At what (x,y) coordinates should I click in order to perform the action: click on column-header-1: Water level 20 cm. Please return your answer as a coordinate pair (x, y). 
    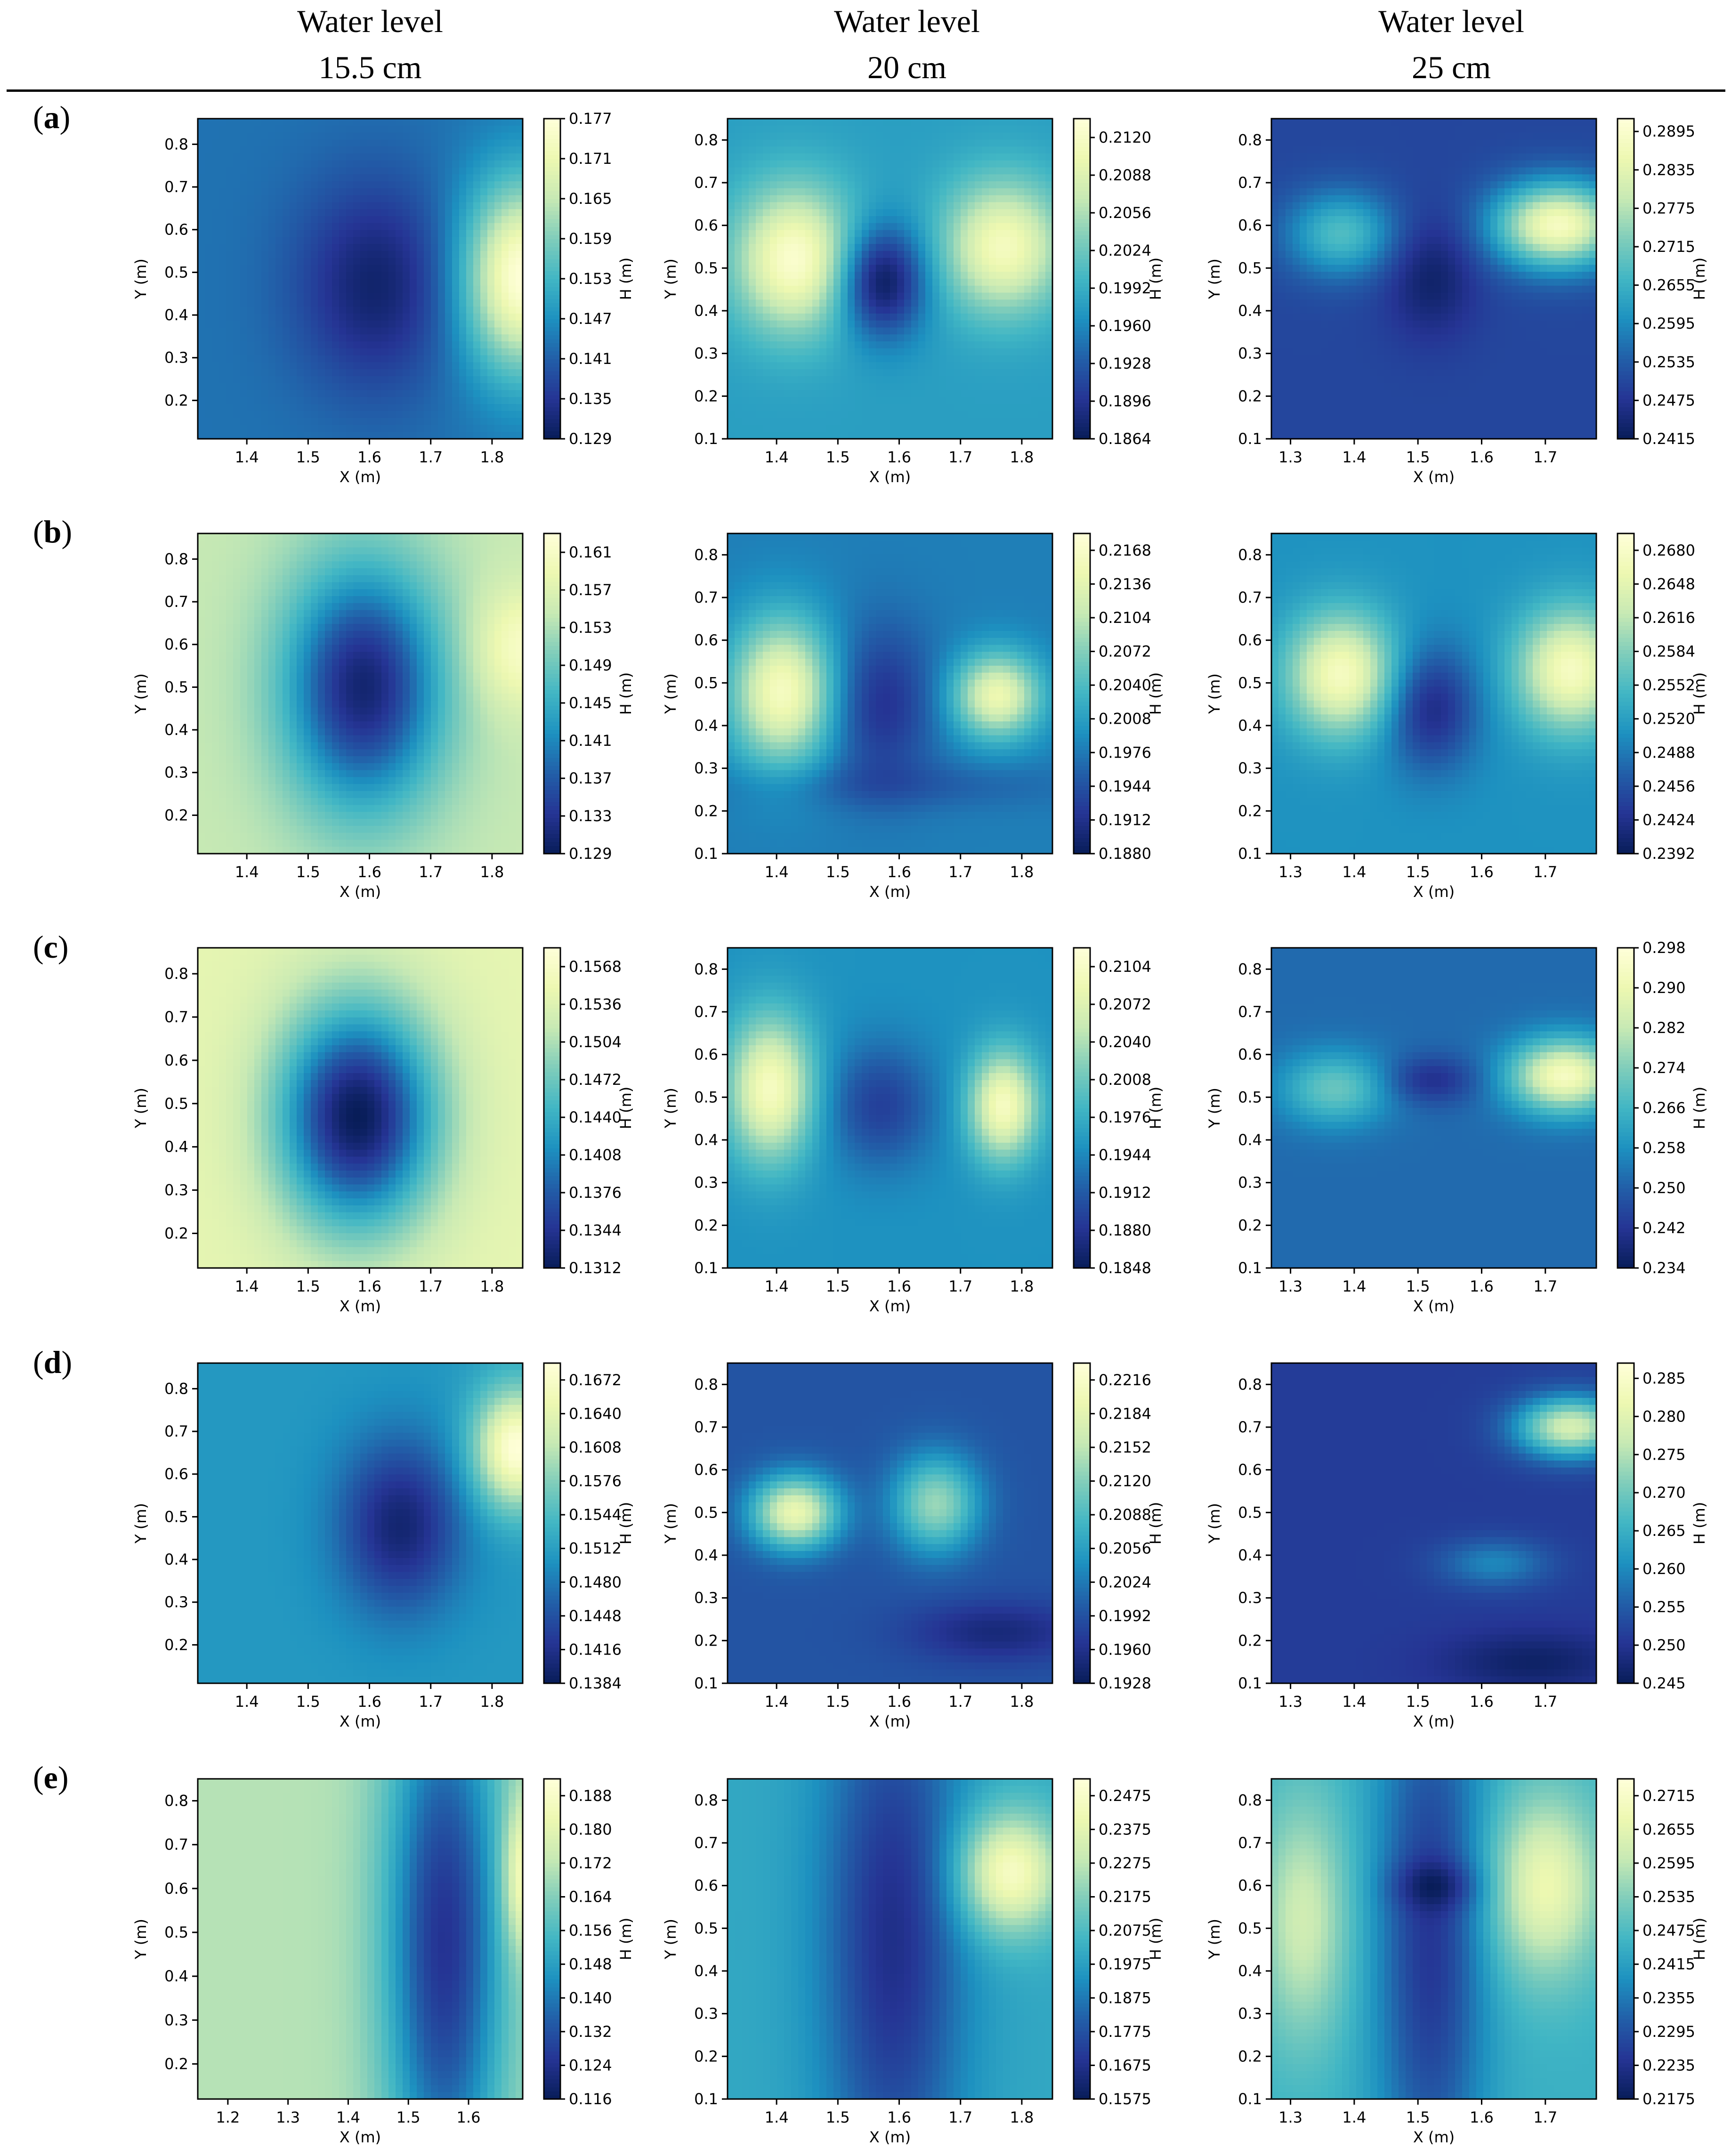
    Looking at the image, I should click on (907, 45).